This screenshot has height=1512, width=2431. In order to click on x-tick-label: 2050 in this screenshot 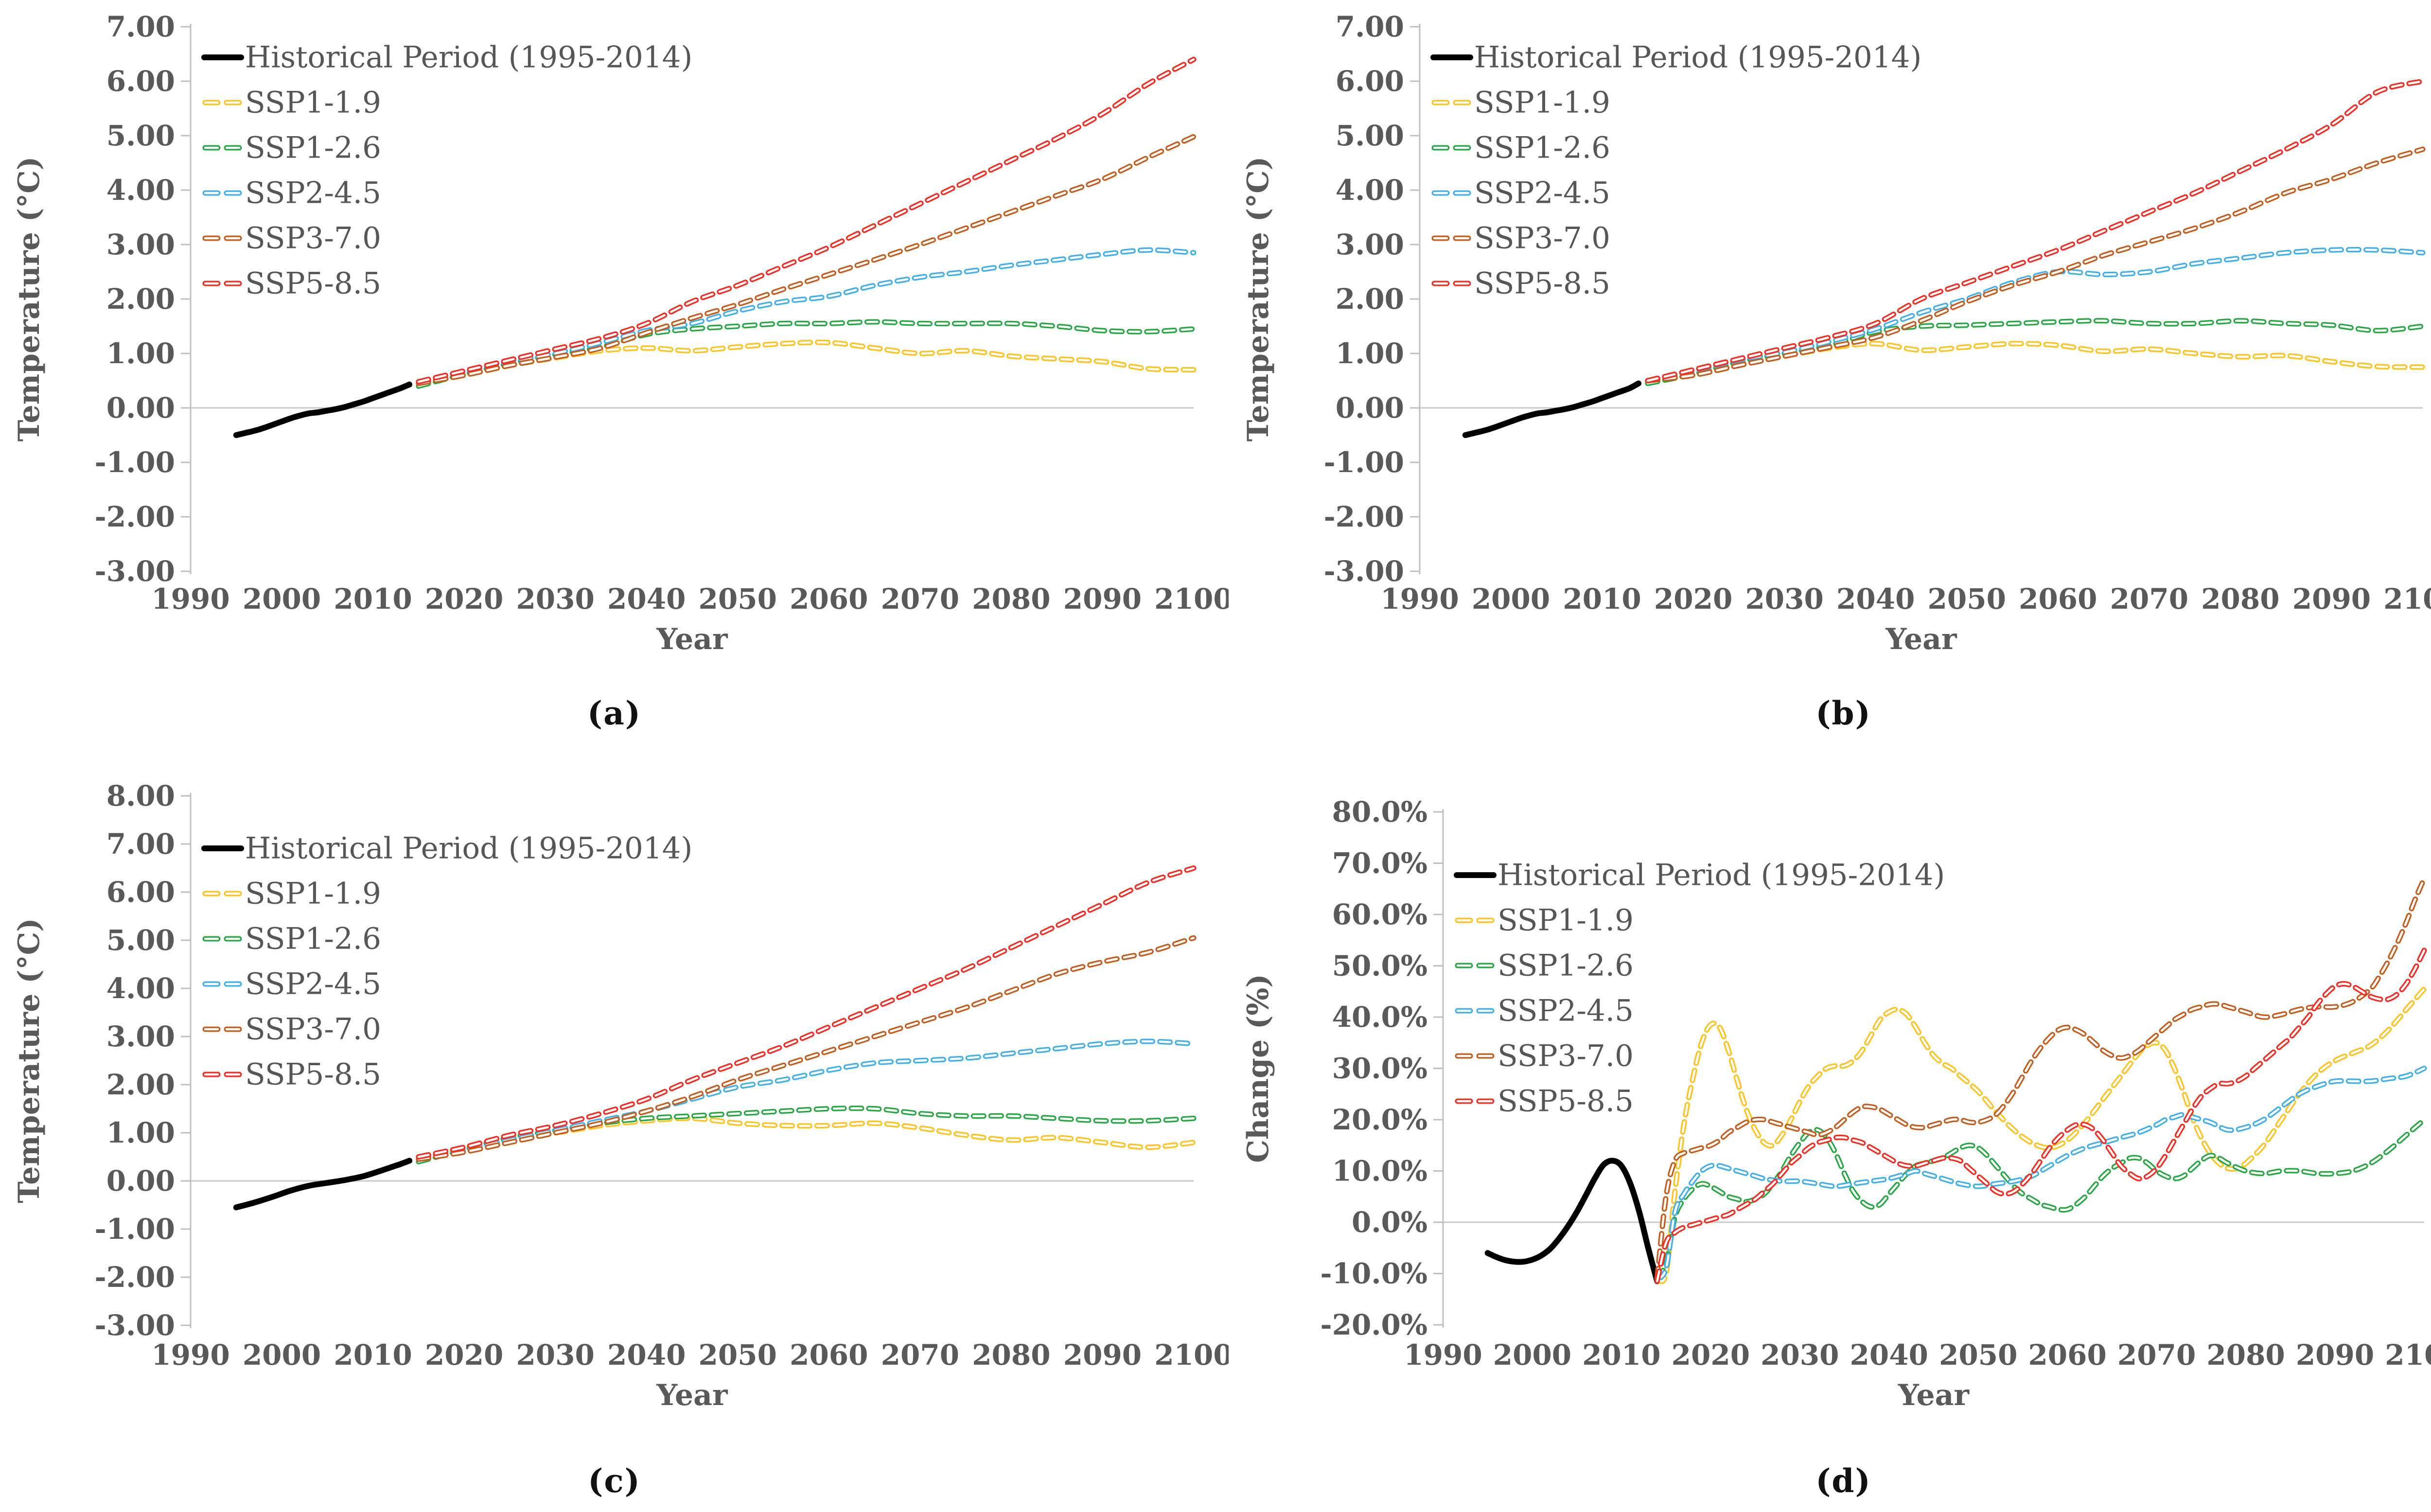, I will do `click(1978, 1354)`.